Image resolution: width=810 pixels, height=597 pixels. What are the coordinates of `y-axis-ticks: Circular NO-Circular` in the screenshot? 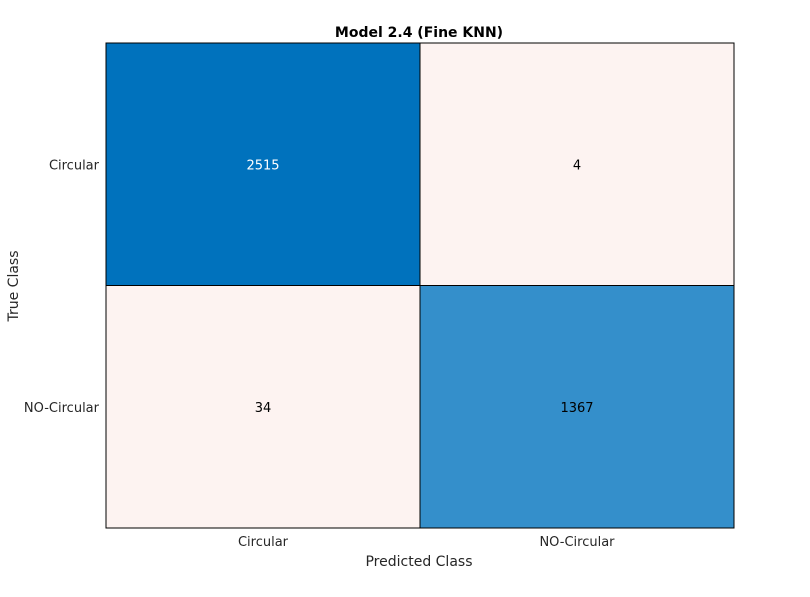 It's located at (62, 287).